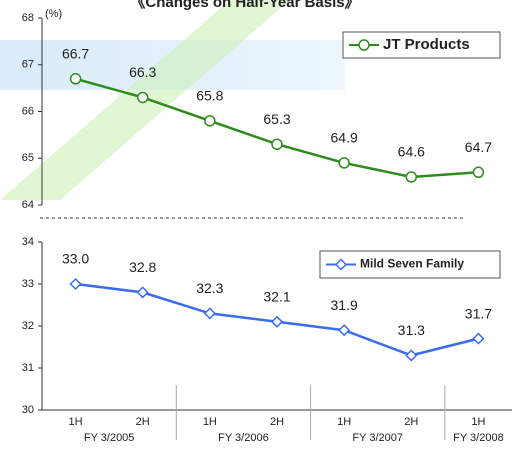 This screenshot has height=452, width=515. I want to click on y-tick-label: 34, so click(28, 242).